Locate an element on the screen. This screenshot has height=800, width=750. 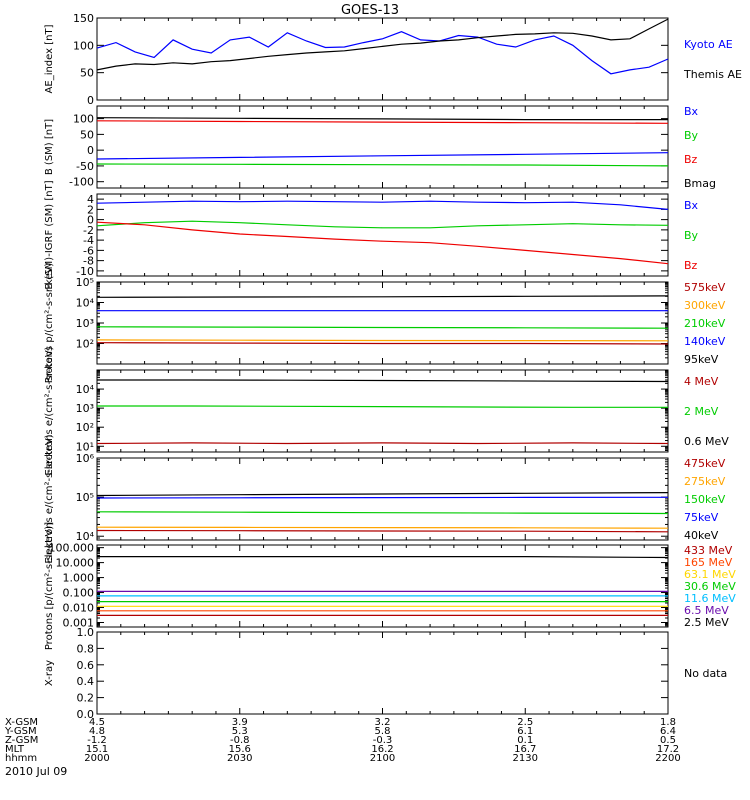
legend-label: 0.6 MeV is located at coordinates (706, 441).